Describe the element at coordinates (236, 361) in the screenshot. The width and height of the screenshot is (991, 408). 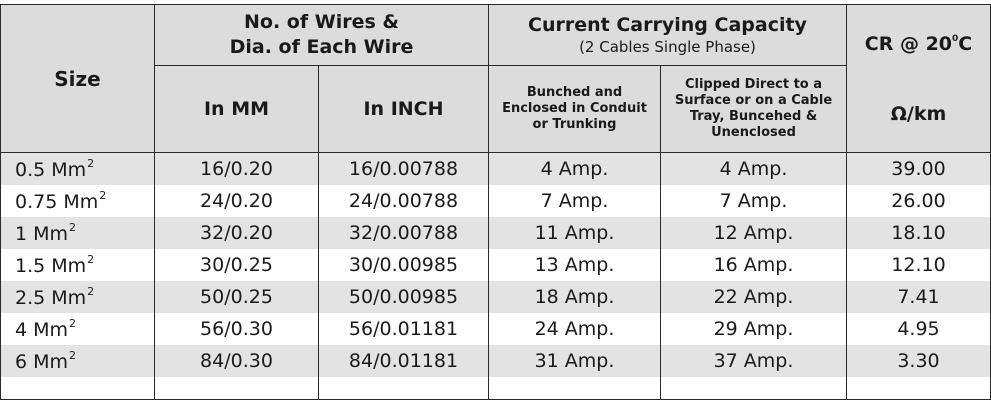
I see `mm-cell: 84/0.30` at that location.